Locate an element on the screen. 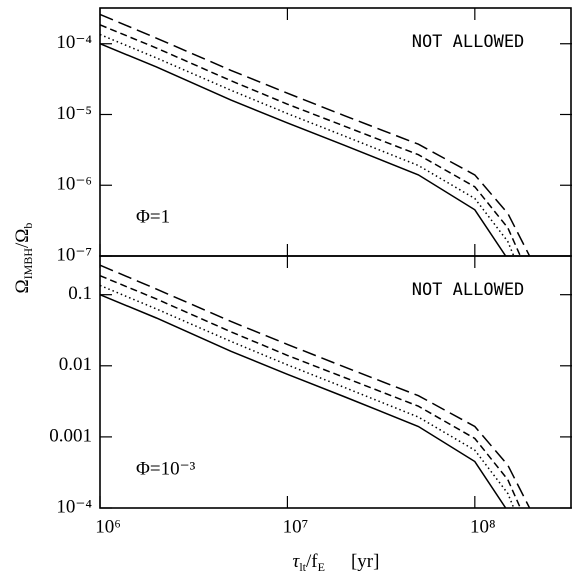 The image size is (572, 581). x-tick-label: 10⁶ is located at coordinates (108, 526).